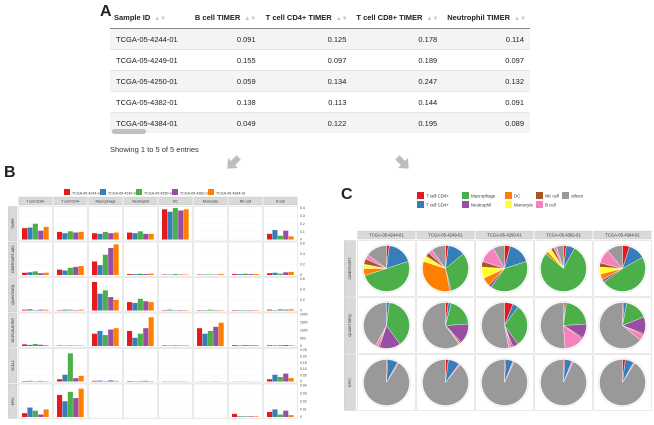  Describe the element at coordinates (437, 205) in the screenshot. I see `legend-label: T cell CD4+` at that location.